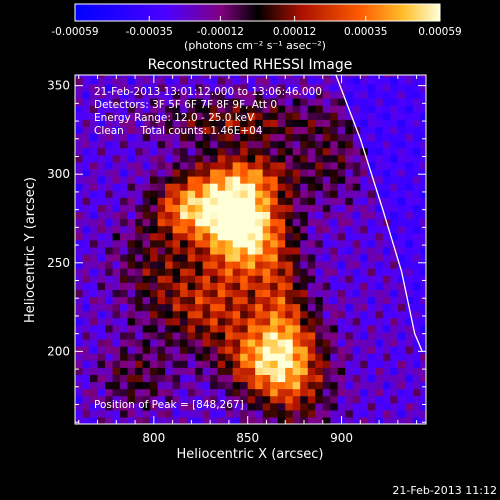 The width and height of the screenshot is (500, 500). What do you see at coordinates (439, 32) in the screenshot?
I see `colorbar-tick-label: 0.00059` at bounding box center [439, 32].